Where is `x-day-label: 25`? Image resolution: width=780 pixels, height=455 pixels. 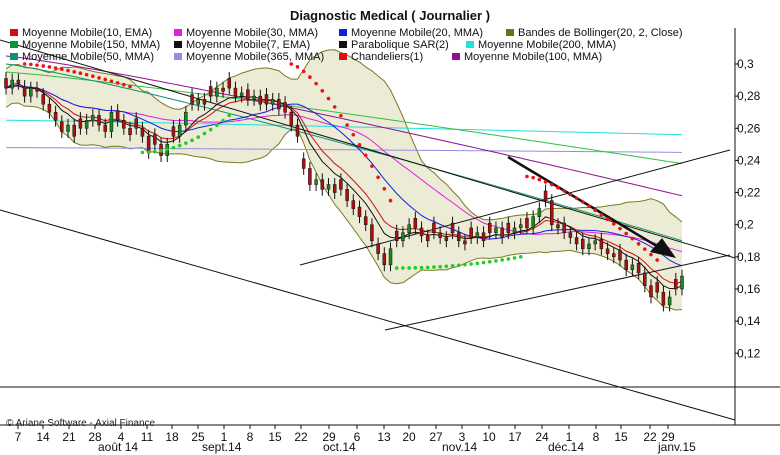
x-day-label: 25 is located at coordinates (198, 437).